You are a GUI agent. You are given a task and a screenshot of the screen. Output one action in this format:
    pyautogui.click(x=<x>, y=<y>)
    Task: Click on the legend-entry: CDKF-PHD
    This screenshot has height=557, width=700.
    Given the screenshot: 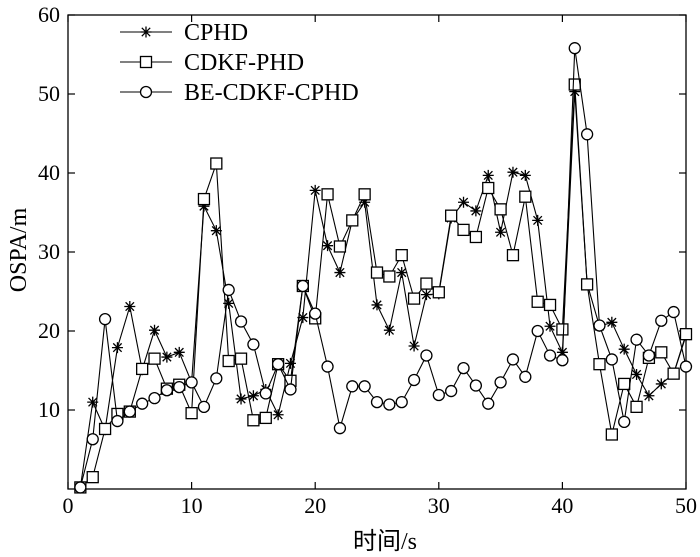 What is the action you would take?
    pyautogui.click(x=212, y=63)
    